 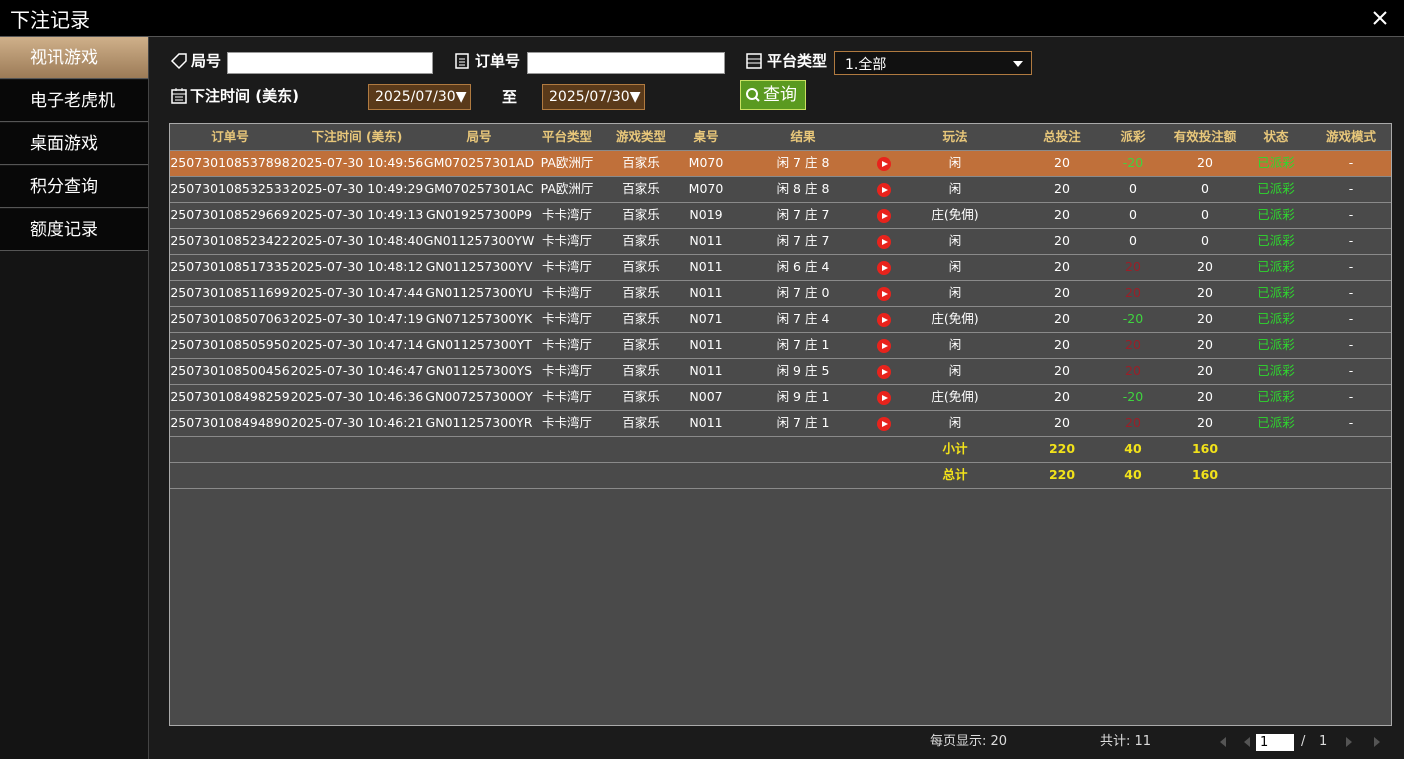 I want to click on date-to: 2025/07/30▼, so click(x=593, y=97).